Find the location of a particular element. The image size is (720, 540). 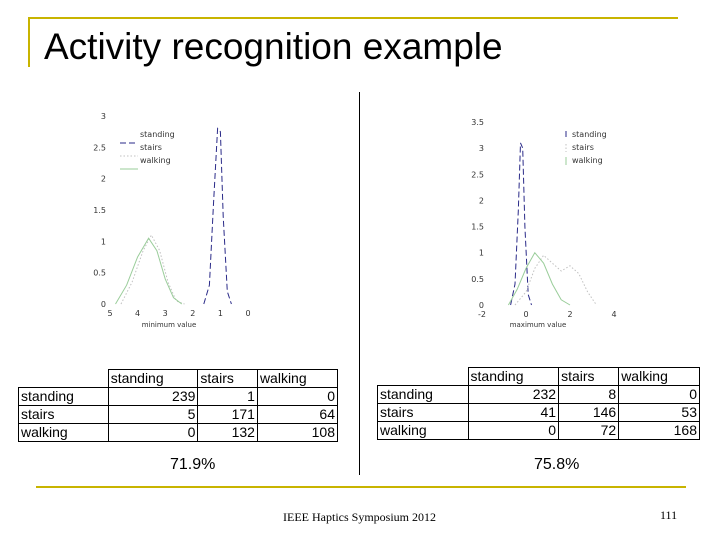

matrix-cell: 72 is located at coordinates (589, 430).